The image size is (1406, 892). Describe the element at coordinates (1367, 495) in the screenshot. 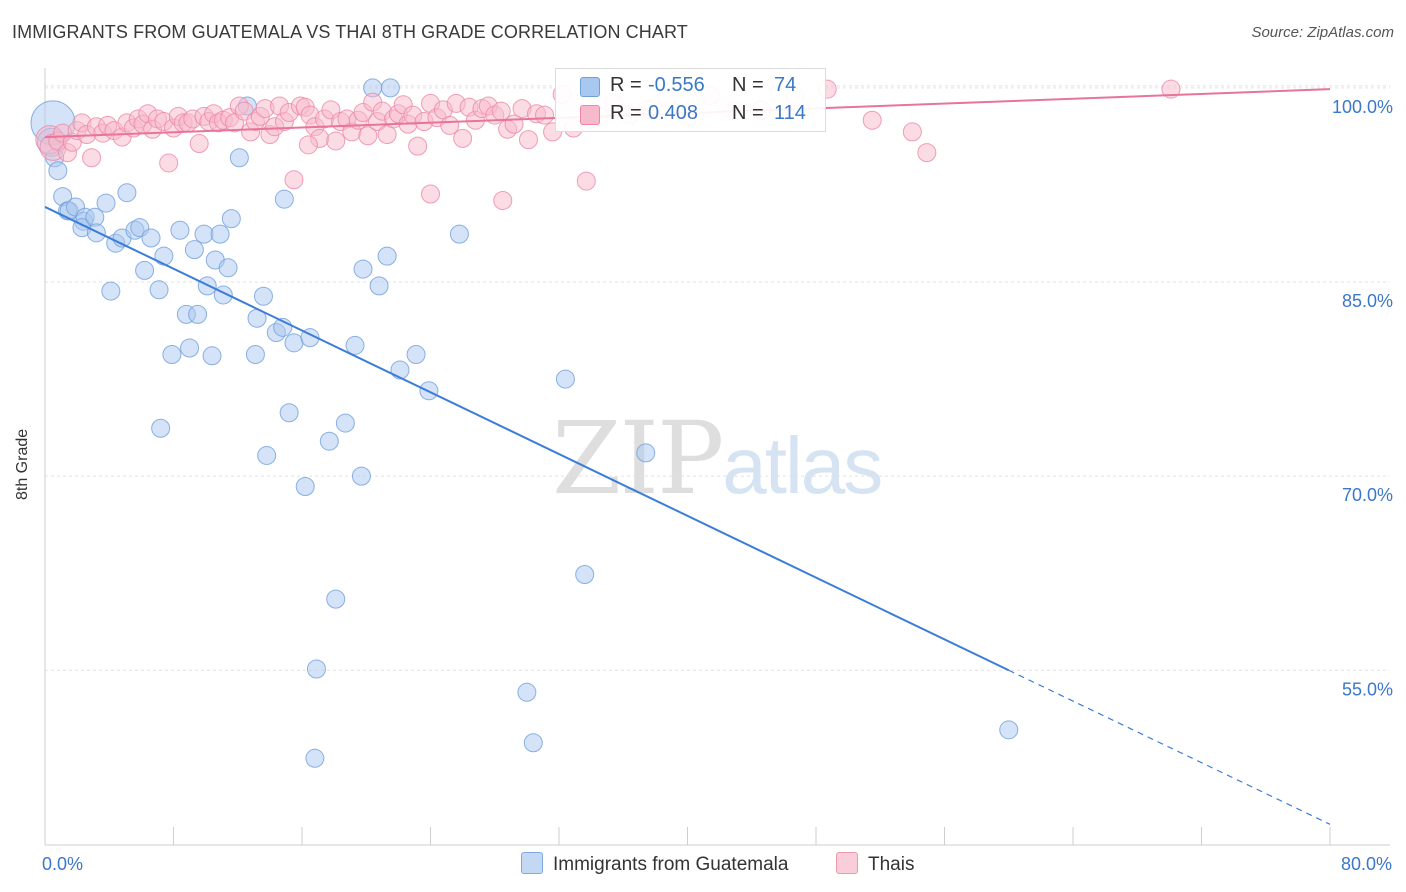

I see `y-tick-label: 70.0%` at that location.